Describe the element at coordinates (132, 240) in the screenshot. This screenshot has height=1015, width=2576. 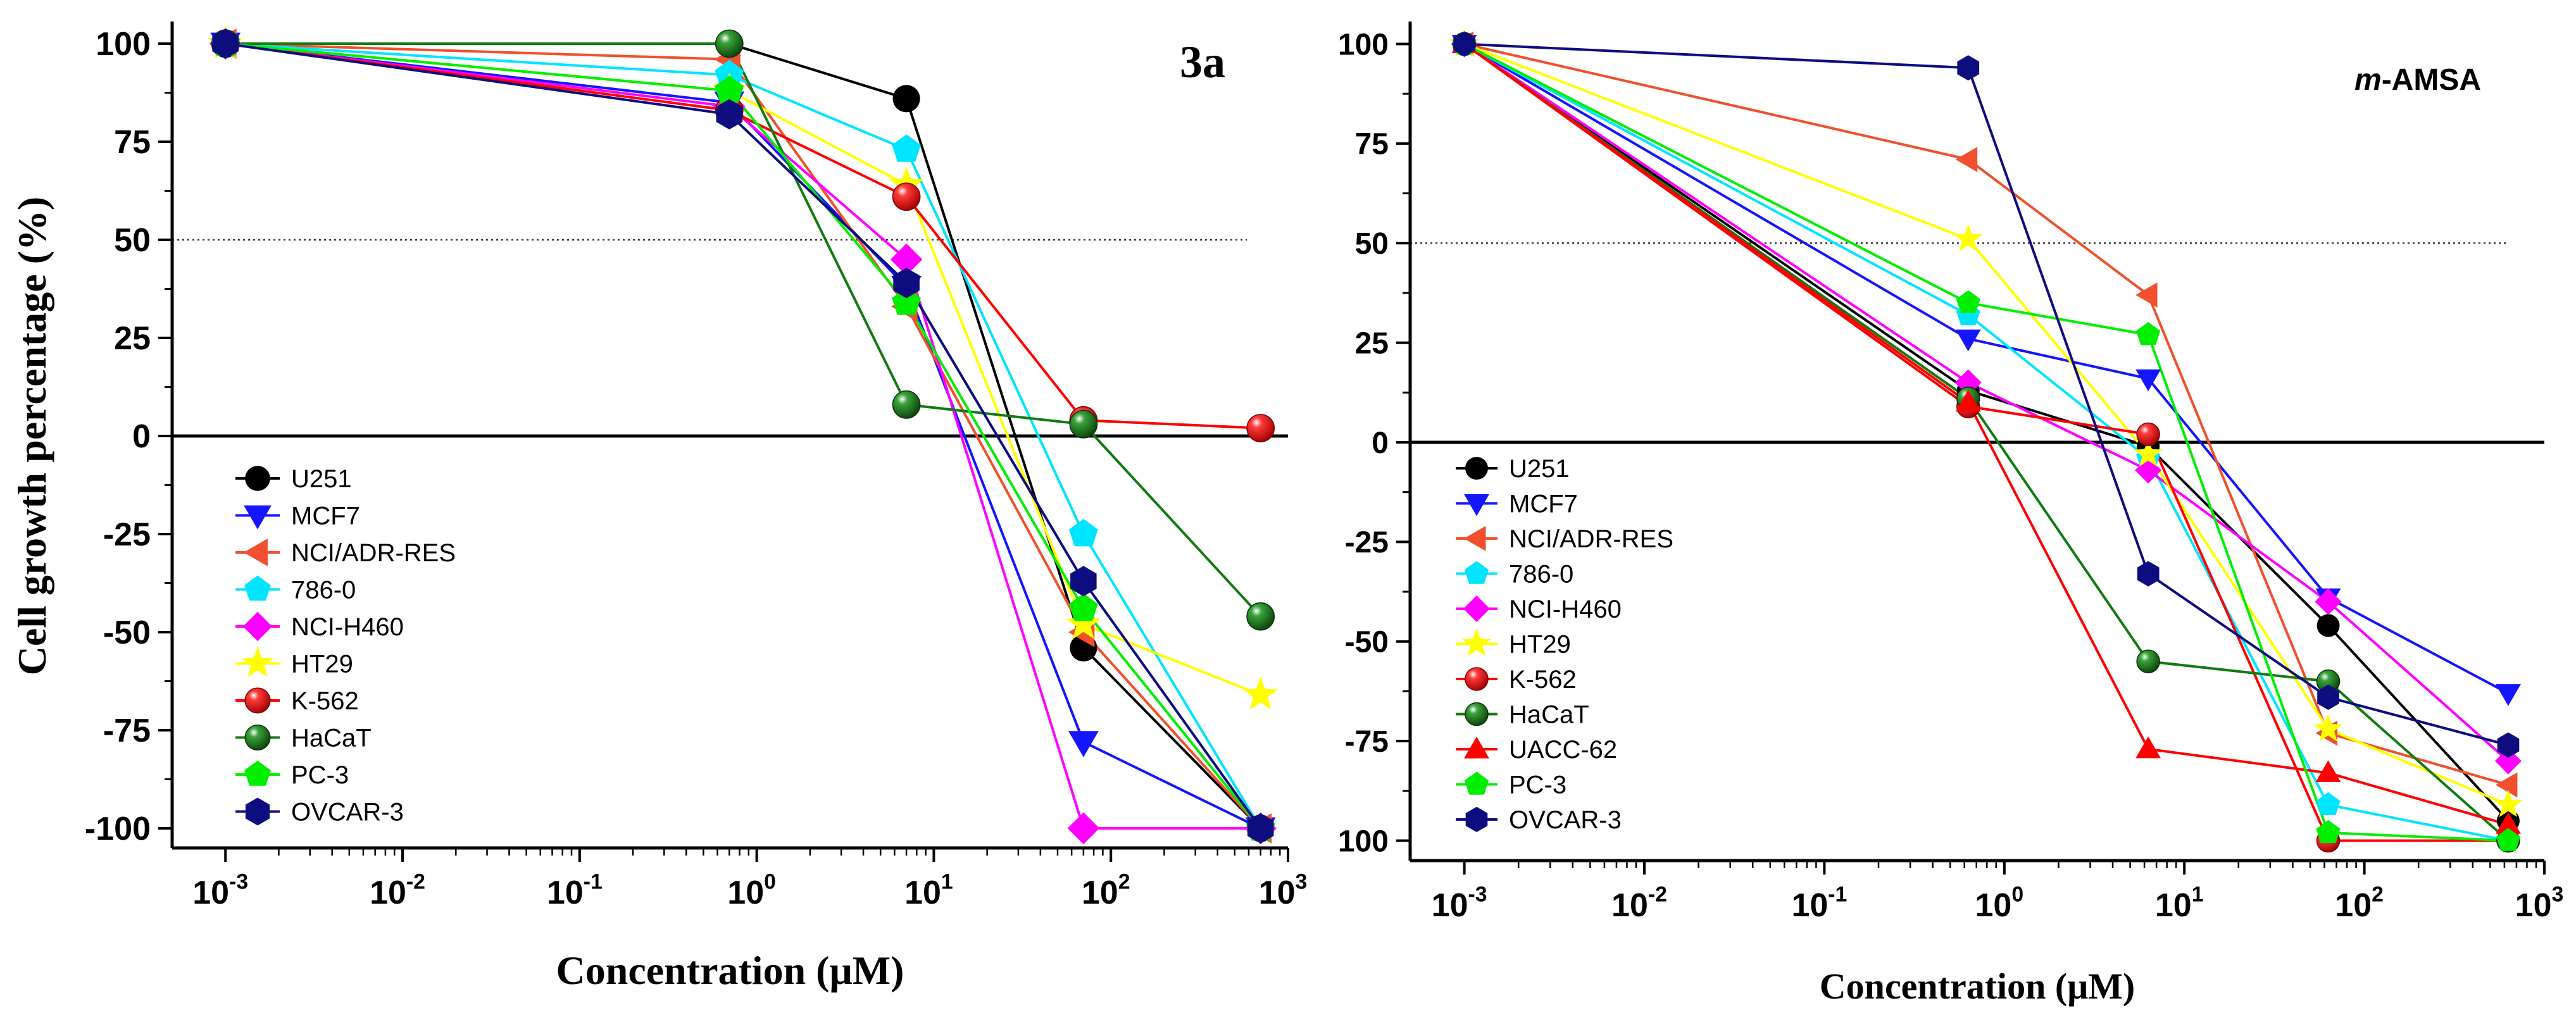
I see `y-tick-label: 50` at that location.